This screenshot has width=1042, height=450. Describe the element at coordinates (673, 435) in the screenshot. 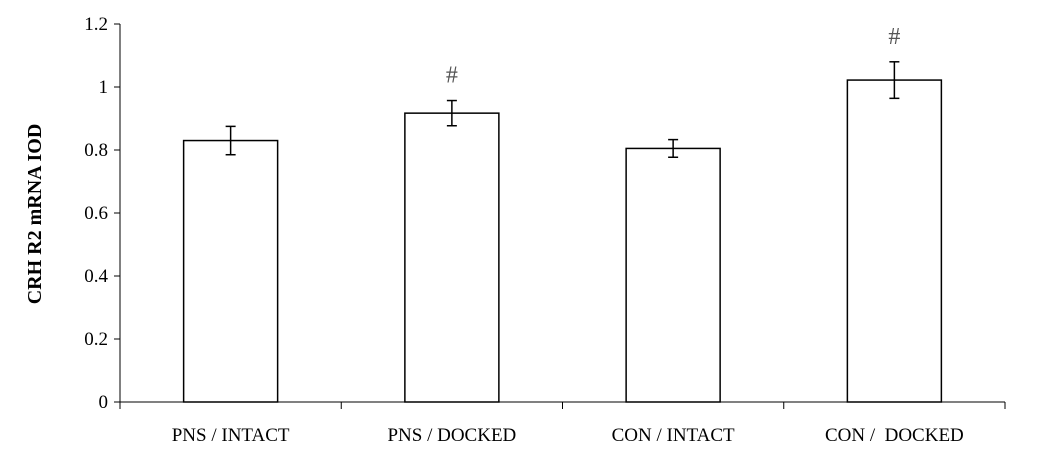

I see `x-category-label: CON / INTACT` at that location.